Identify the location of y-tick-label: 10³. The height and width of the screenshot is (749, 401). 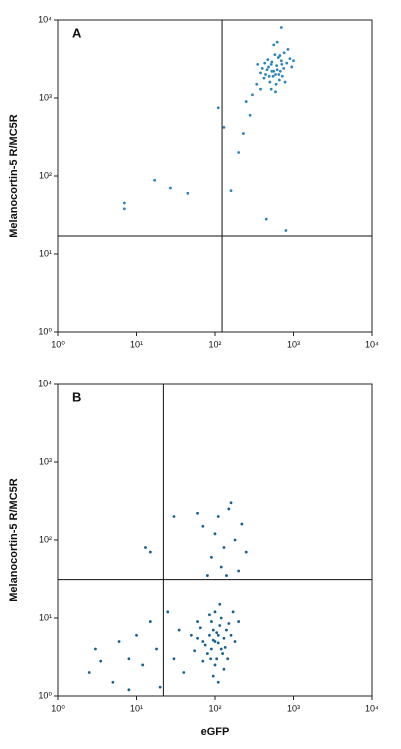
(45, 461).